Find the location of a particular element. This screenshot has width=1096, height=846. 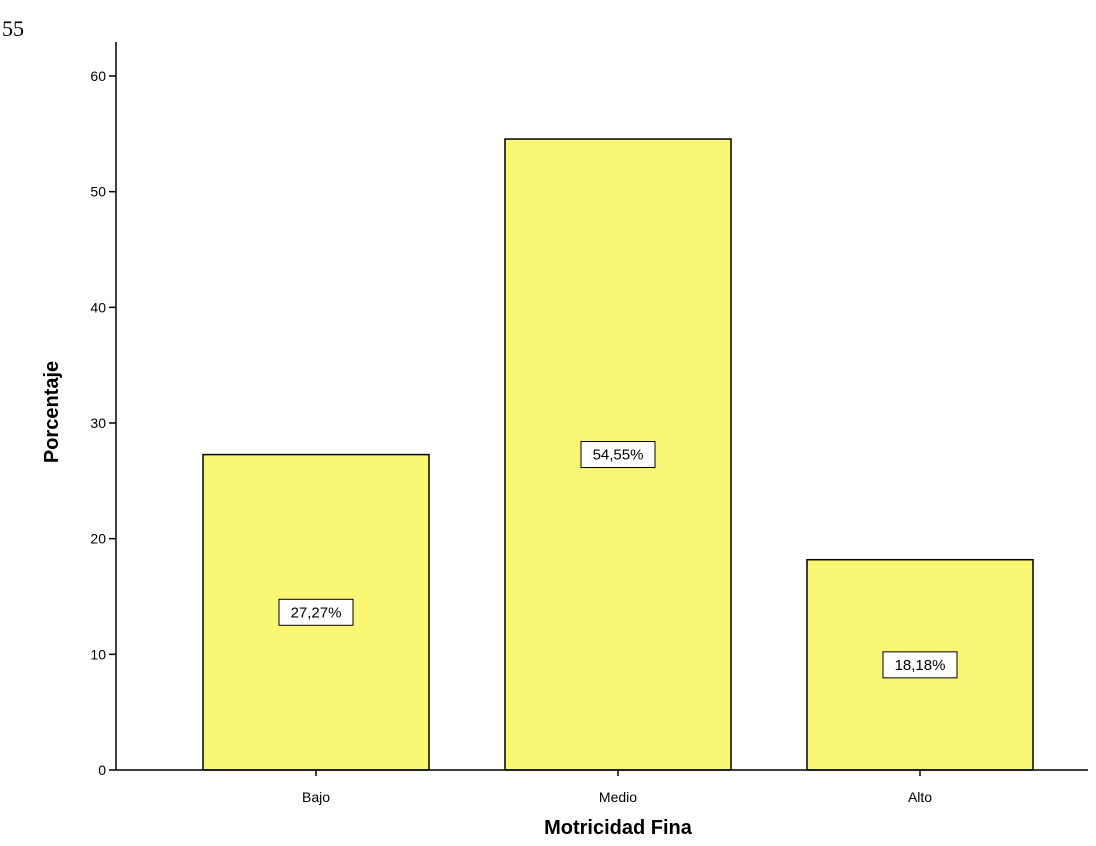

y-tick-label: 0 is located at coordinates (102, 770).